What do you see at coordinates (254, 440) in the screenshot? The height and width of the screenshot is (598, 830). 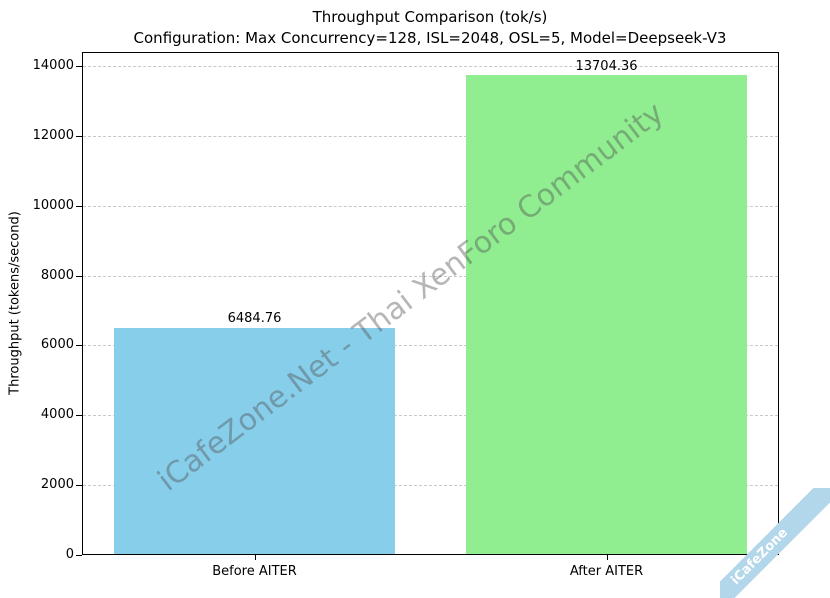 I see `bar-before-aiter` at bounding box center [254, 440].